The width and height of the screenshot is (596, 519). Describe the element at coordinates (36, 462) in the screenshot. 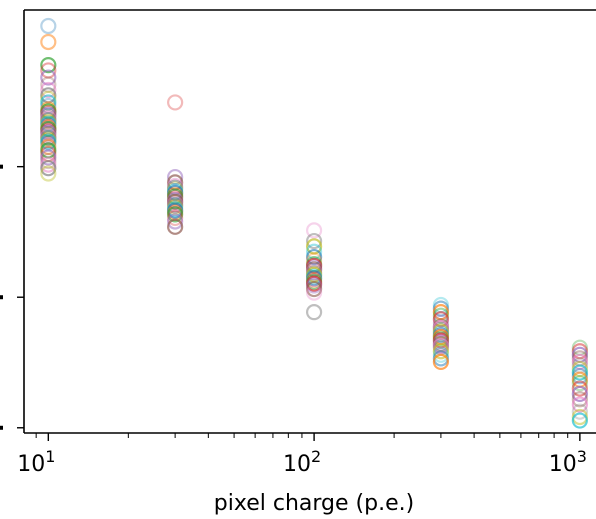

I see `x-tick-label: 10¹` at that location.